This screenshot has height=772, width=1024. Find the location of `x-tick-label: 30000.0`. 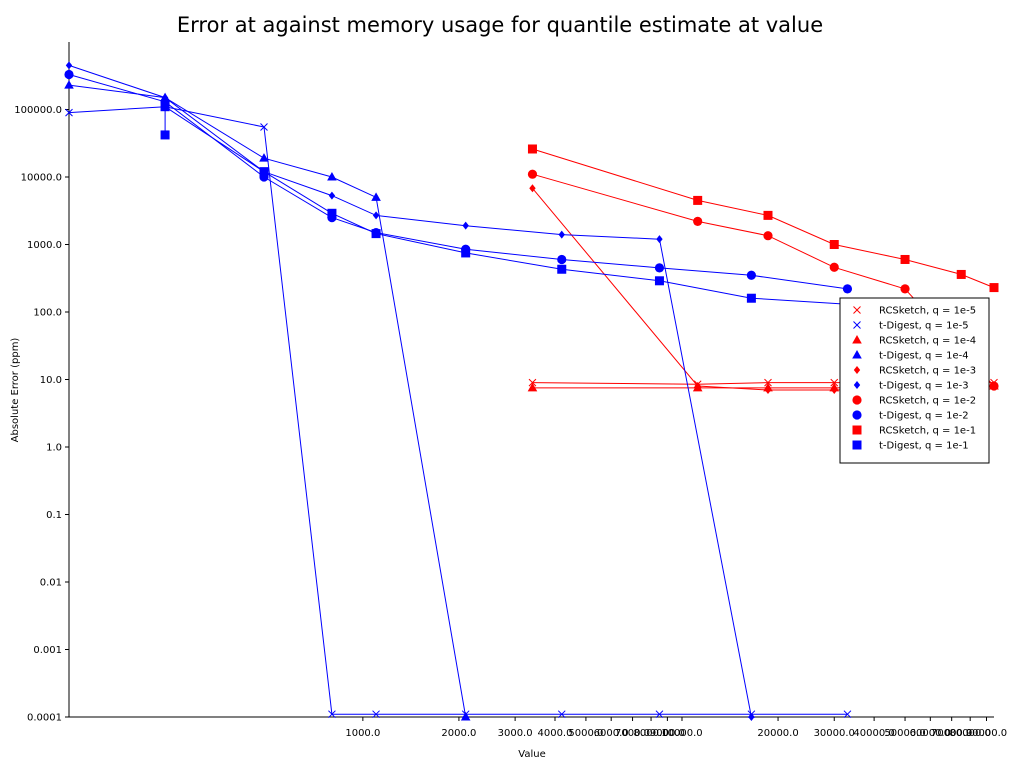

x-tick-label: 30000.0 is located at coordinates (834, 733).